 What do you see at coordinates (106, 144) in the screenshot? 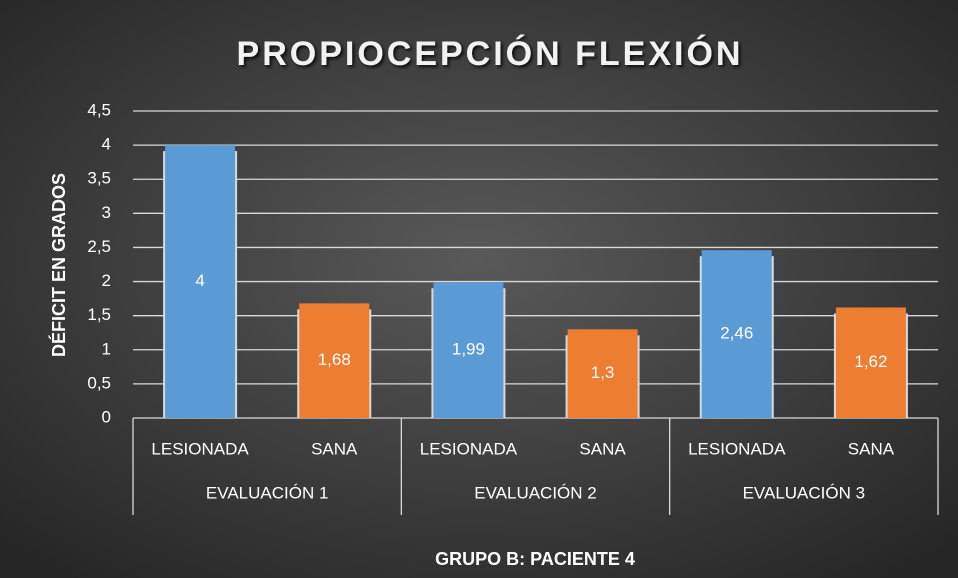
I see `y-tick-label: 4` at bounding box center [106, 144].